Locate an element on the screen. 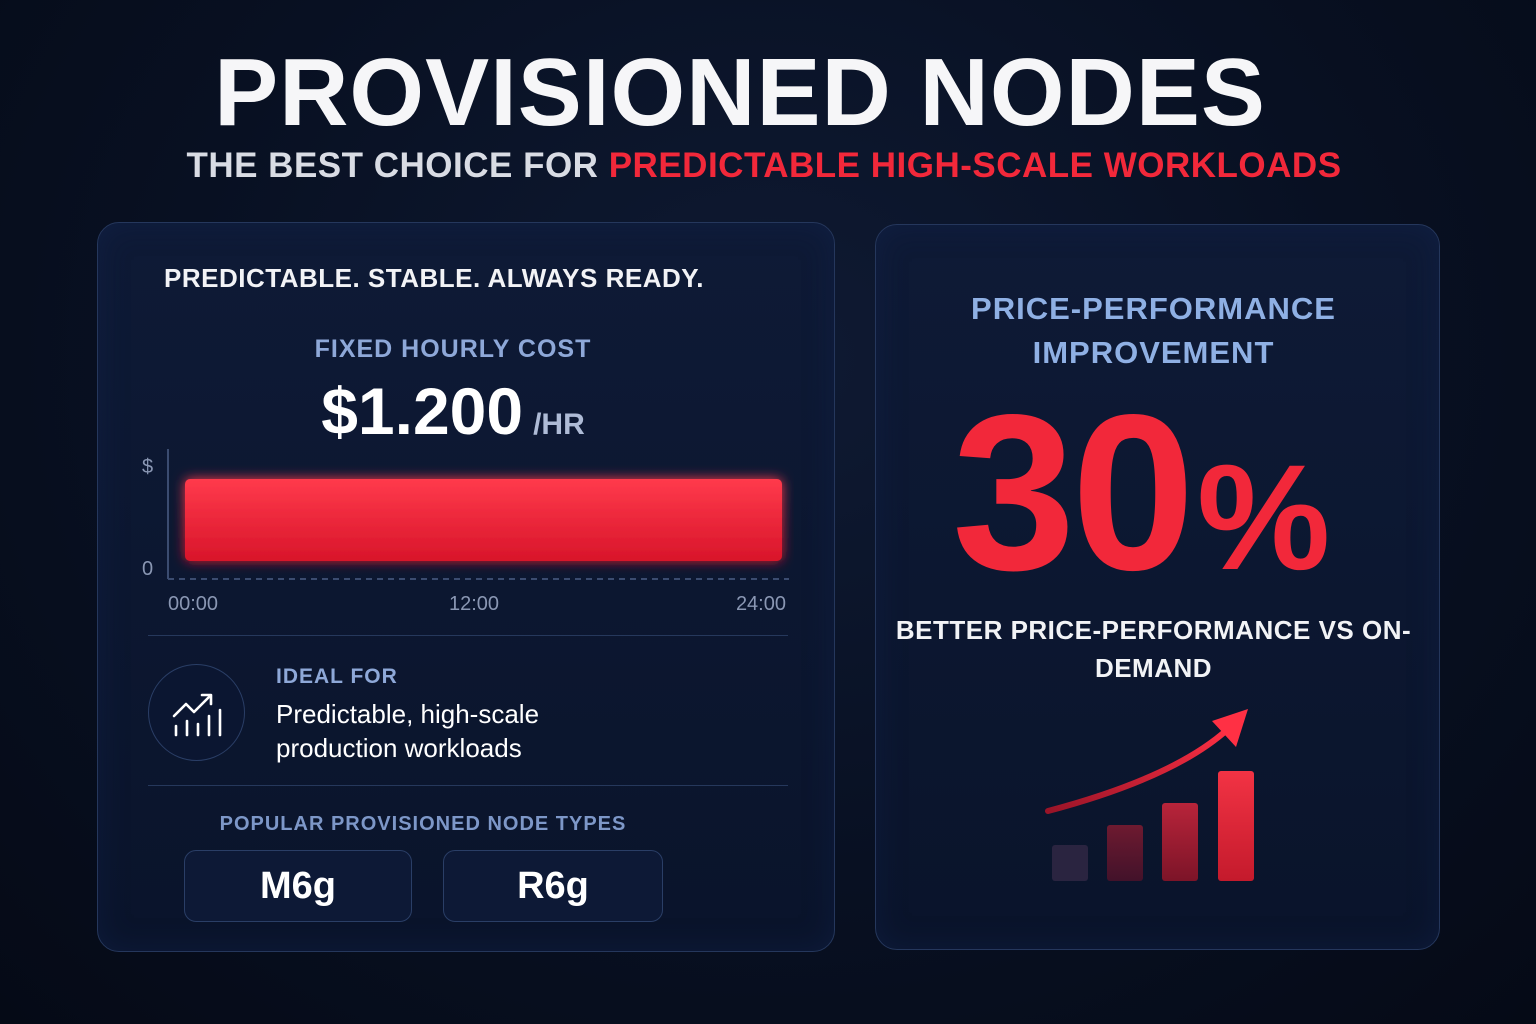 The height and width of the screenshot is (1024, 1536). price-performance-label: PRICE-PERFORMANCE IMPROVEMENT is located at coordinates (1153, 330).